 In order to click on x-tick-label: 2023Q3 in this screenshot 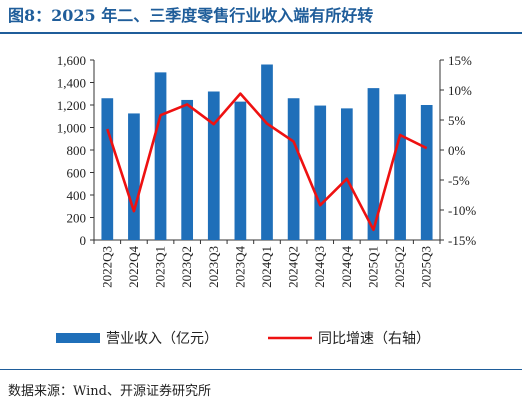, I will do `click(213, 267)`.